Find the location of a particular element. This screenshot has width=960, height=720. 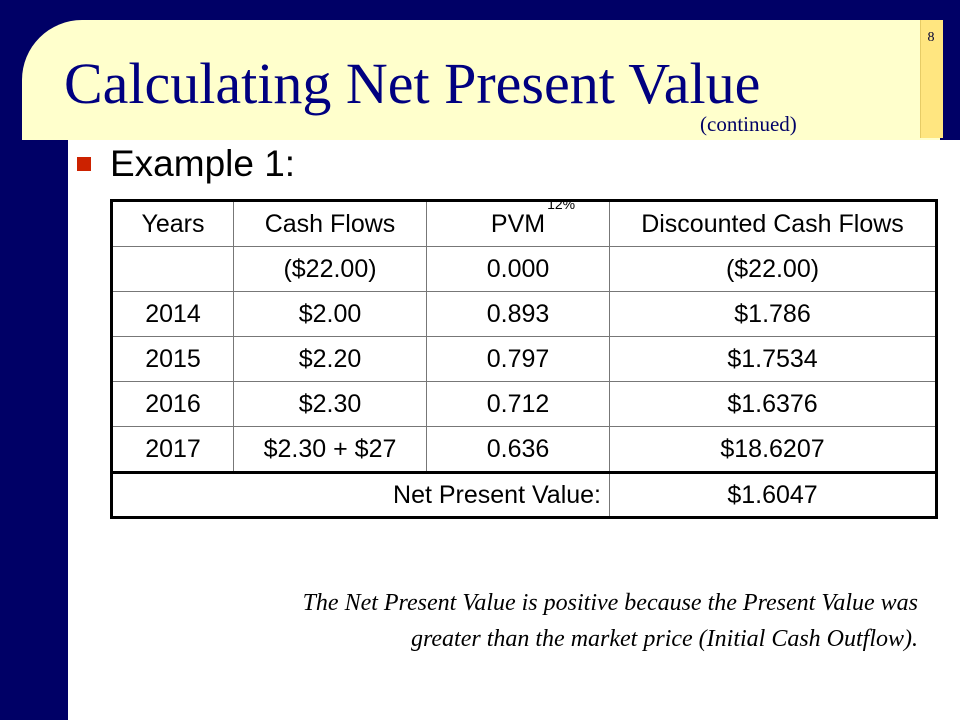

cell-discounted: $18.6207 is located at coordinates (773, 449).